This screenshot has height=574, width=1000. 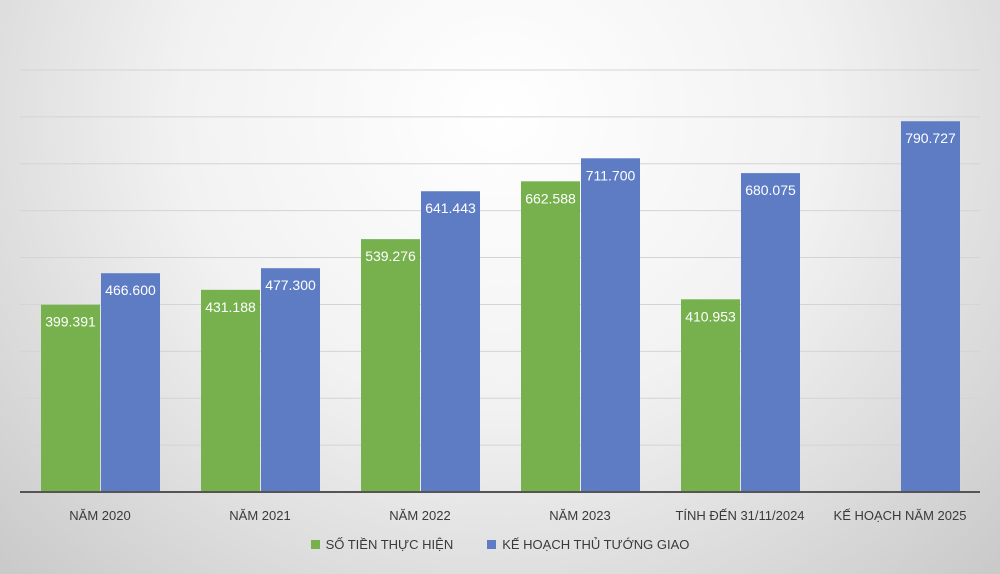 I want to click on bar-label-plan-4: 680.075, so click(x=770, y=190).